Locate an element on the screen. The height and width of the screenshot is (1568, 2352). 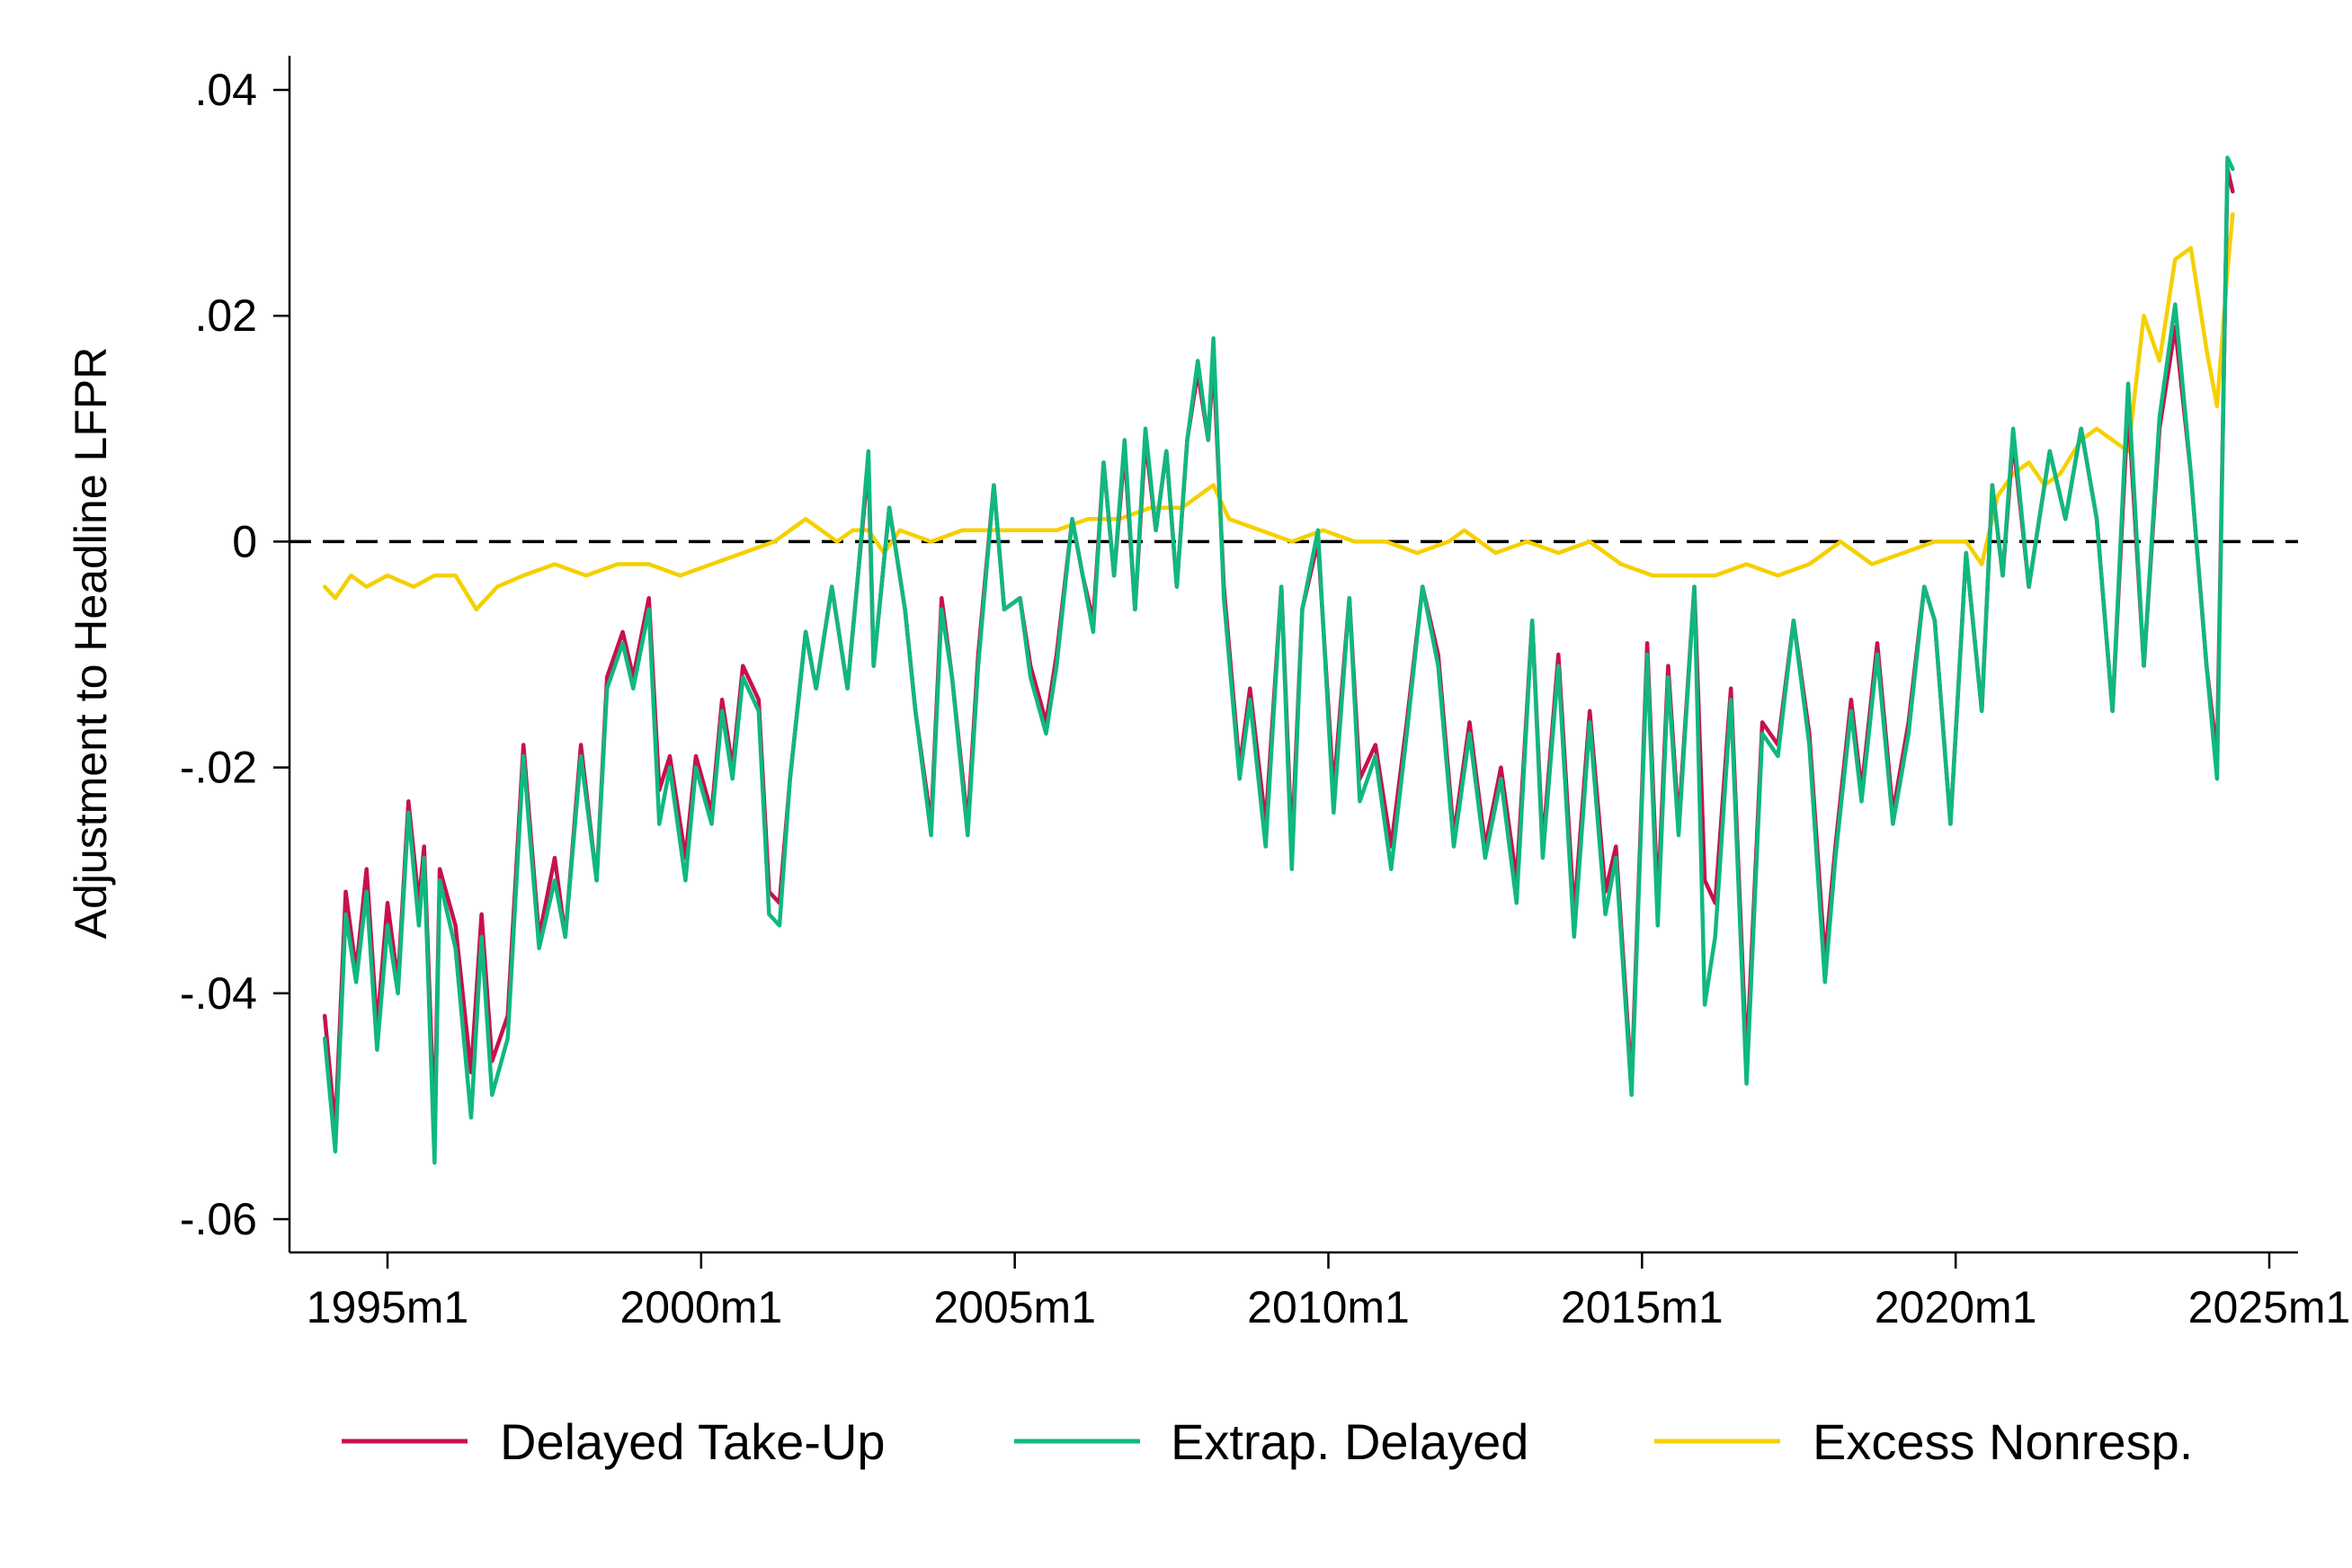
legend-item-delayed-take-up: Delayed Take-Up is located at coordinates (614, 1442).